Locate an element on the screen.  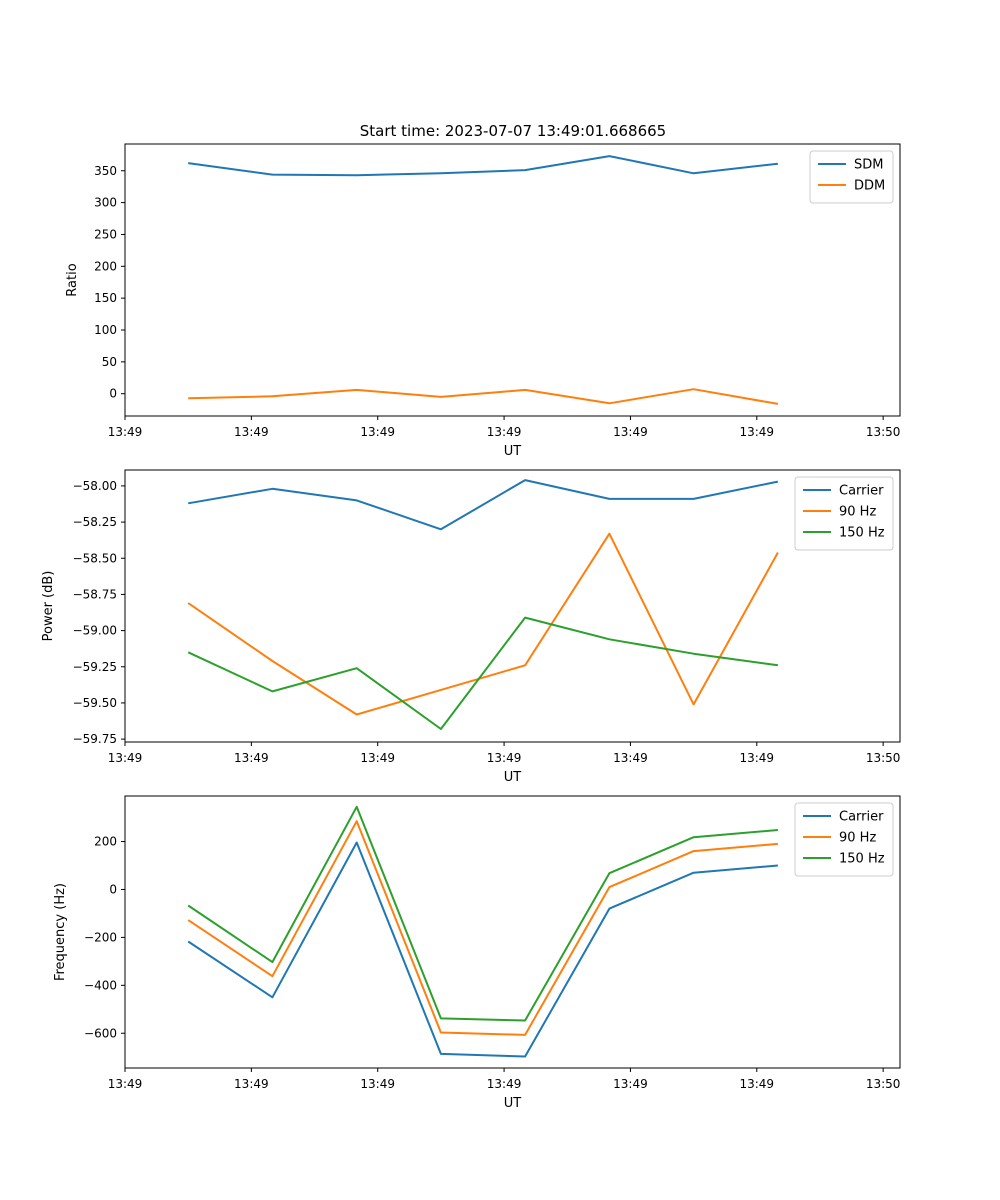
chart-title: Start time: 2023-07-07 13:49:01.668665 is located at coordinates (513, 131).